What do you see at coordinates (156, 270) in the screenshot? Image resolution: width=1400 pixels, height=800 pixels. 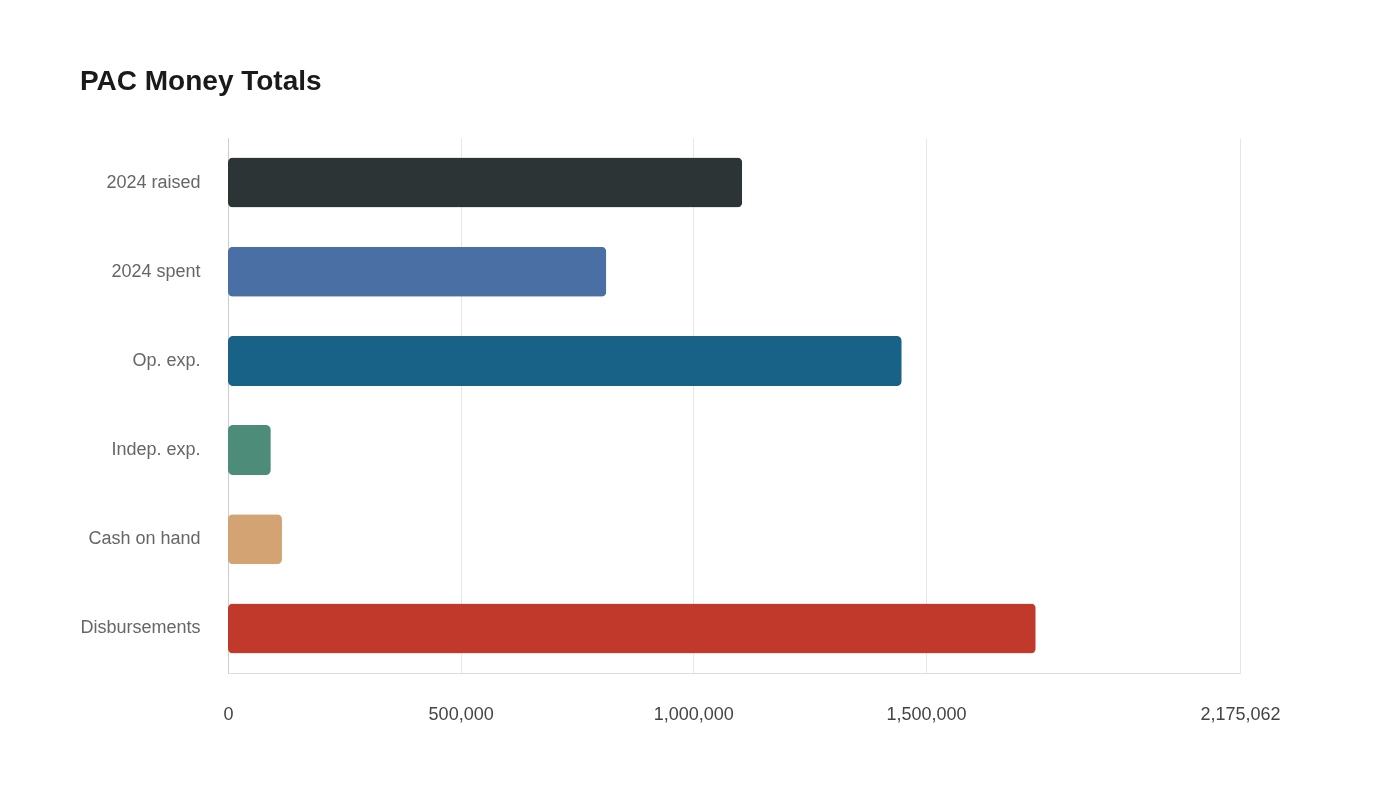 I see `y-tick-label: 2024 spent` at bounding box center [156, 270].